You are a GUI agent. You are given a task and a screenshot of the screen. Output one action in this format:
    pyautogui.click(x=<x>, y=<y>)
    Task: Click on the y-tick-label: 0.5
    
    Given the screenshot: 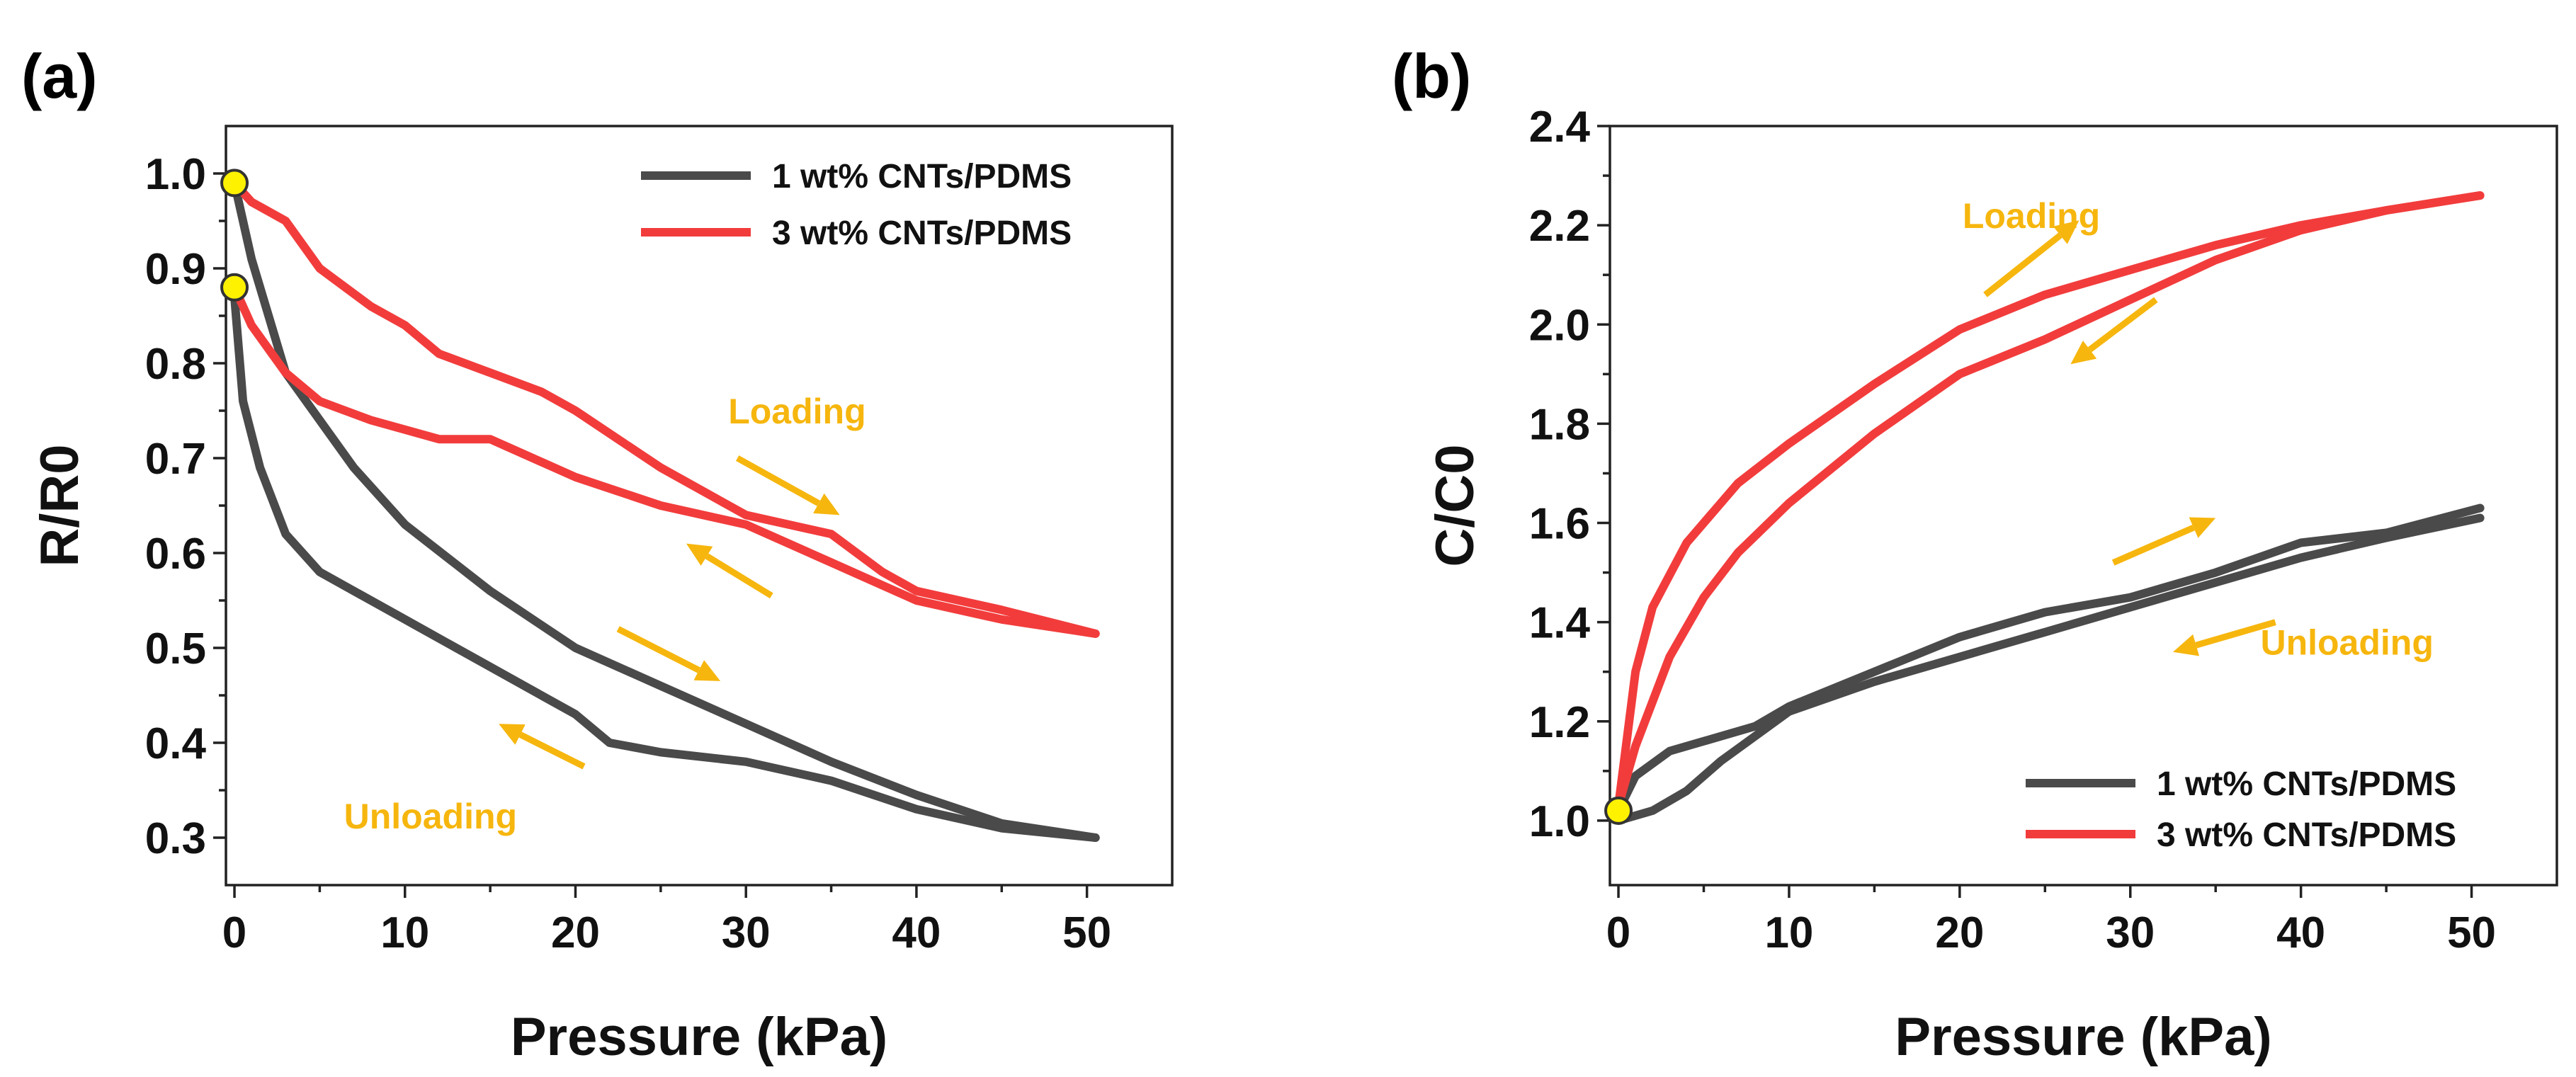 What is the action you would take?
    pyautogui.click(x=175, y=649)
    